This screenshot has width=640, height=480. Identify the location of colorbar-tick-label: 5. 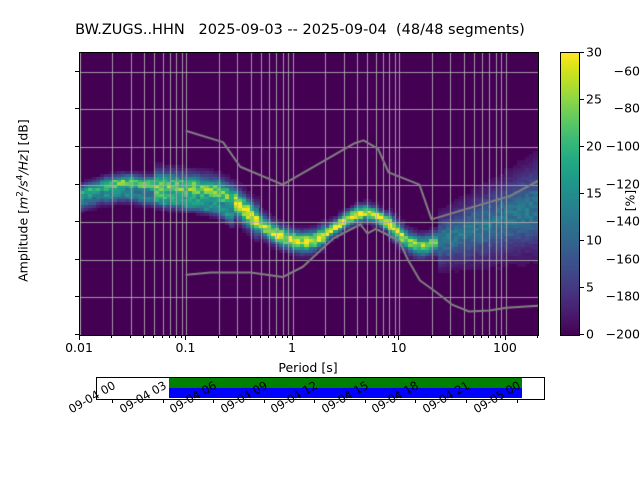
(590, 287).